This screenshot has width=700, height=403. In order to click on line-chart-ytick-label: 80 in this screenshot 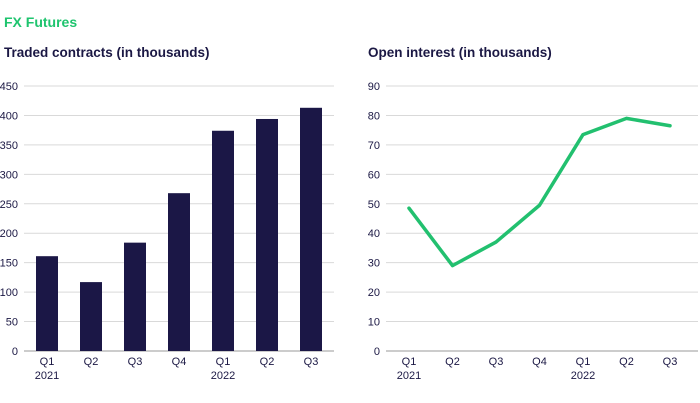, I will do `click(374, 116)`.